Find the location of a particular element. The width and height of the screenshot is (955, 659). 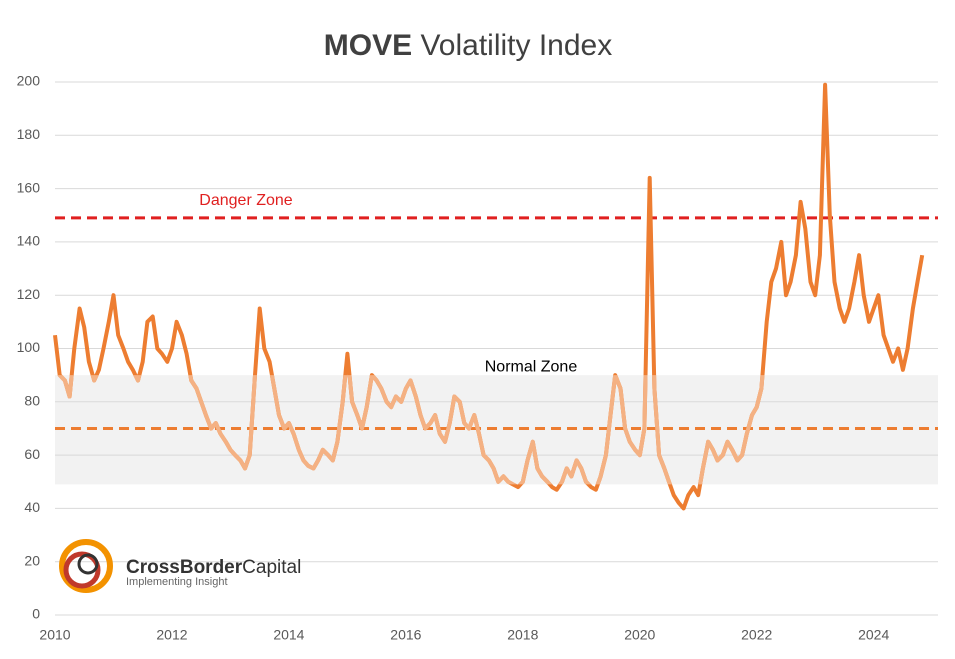

logo-name: CrossBorderCapital is located at coordinates (213, 567).